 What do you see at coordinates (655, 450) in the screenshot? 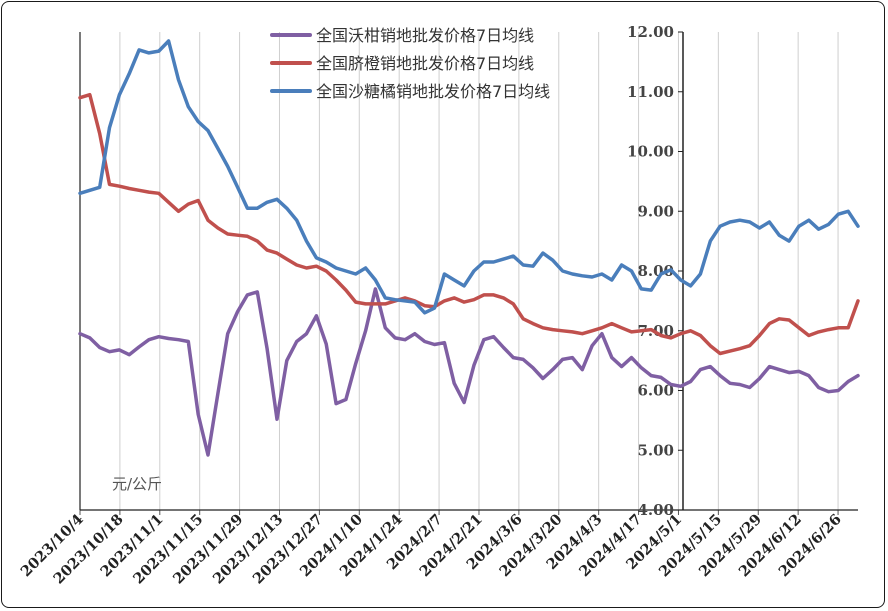
I see `y-tick-label: 5.00` at bounding box center [655, 450].